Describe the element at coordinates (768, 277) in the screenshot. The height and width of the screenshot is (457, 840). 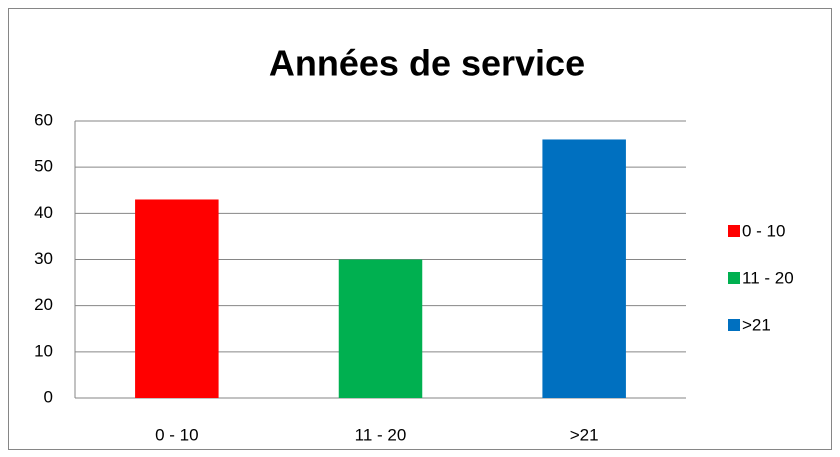
I see `legend-label: 11 - 20` at that location.